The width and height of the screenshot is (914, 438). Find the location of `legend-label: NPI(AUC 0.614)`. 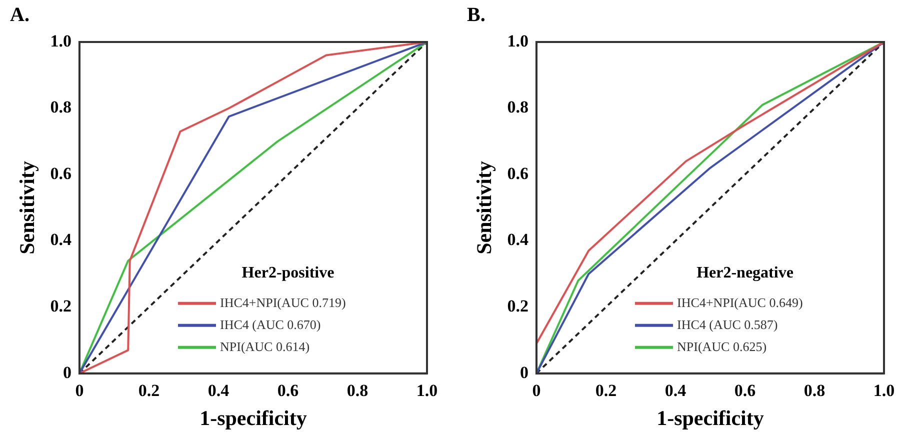

legend-label: NPI(AUC 0.614) is located at coordinates (265, 346).